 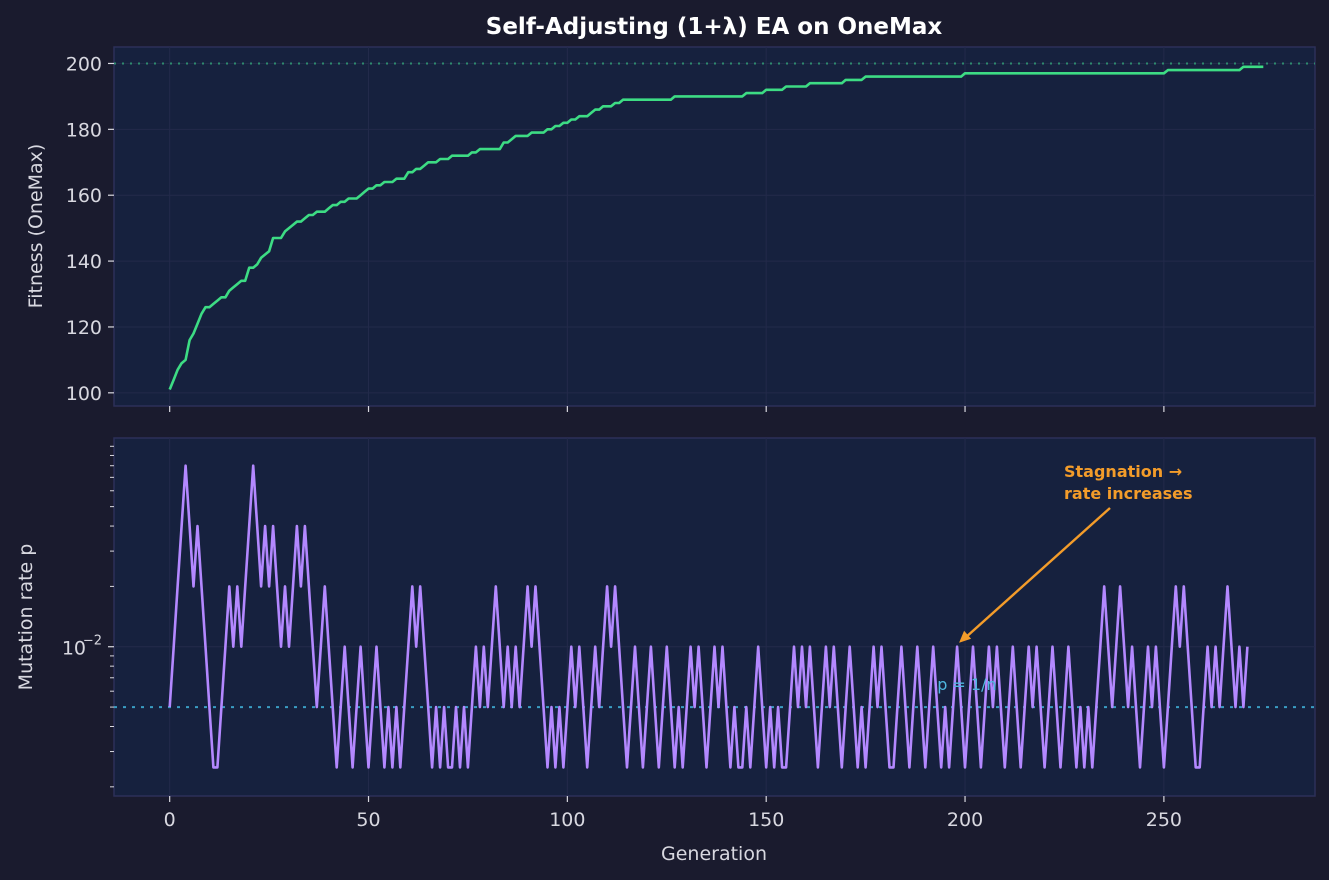 What do you see at coordinates (667, 409) in the screenshot?
I see `fitness-x-ticks` at bounding box center [667, 409].